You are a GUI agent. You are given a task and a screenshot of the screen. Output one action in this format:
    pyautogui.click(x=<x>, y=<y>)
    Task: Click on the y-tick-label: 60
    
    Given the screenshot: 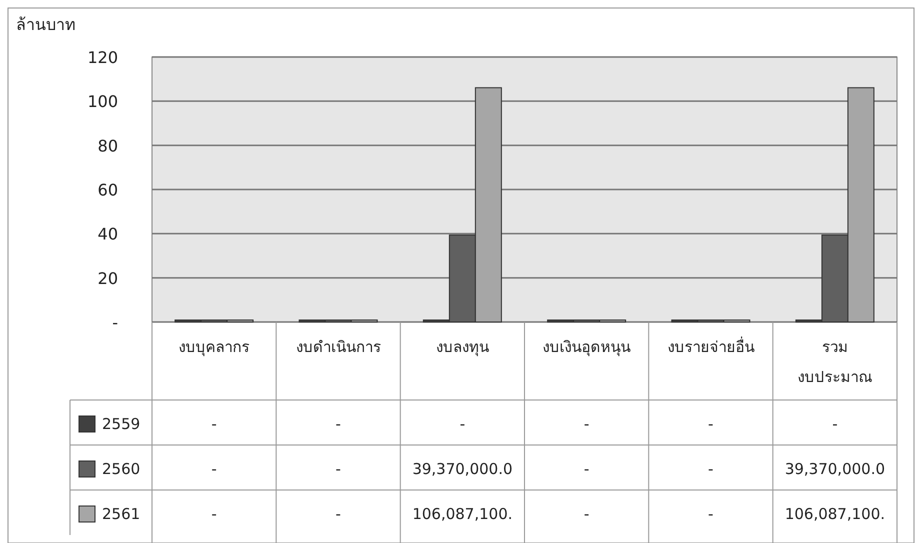 What is the action you would take?
    pyautogui.click(x=108, y=190)
    